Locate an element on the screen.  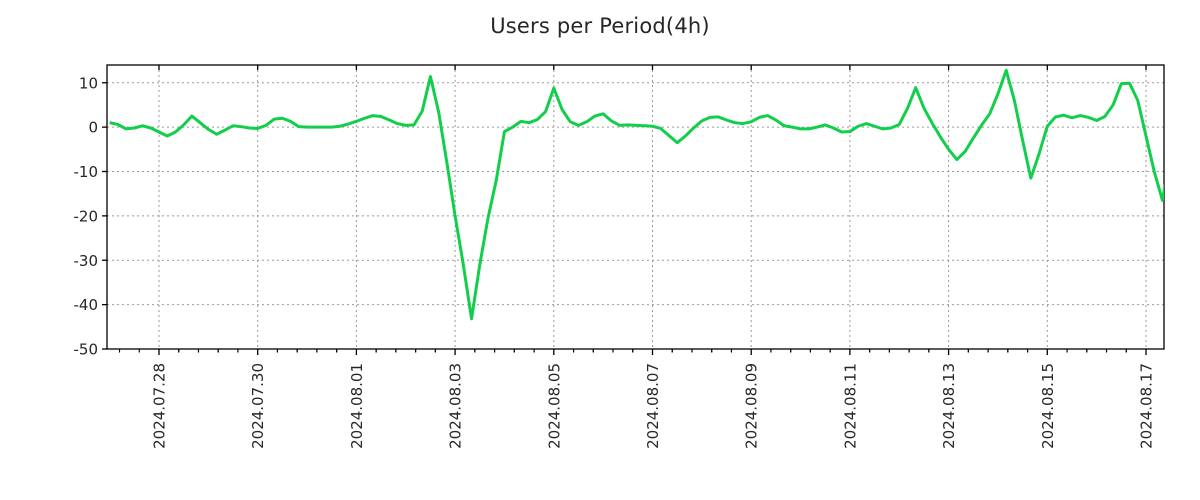
y-tick-label: -20 is located at coordinates (86, 216).